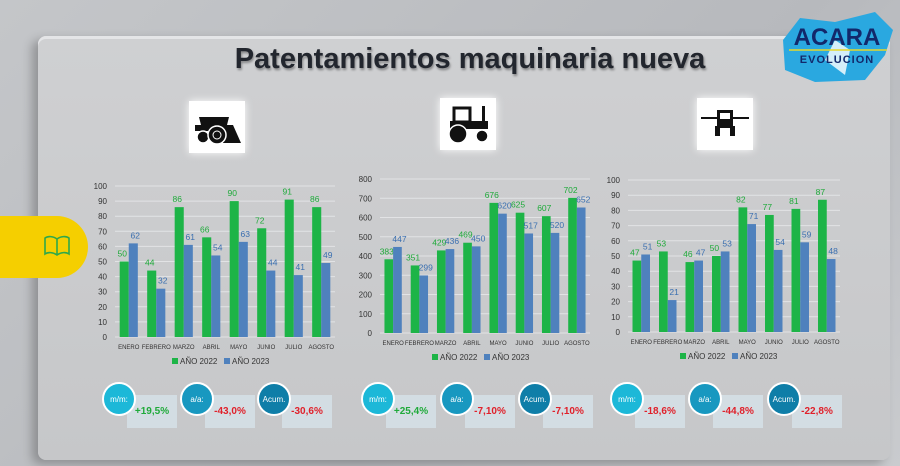 This screenshot has width=900, height=466. I want to click on book-tab-button, so click(44, 247).